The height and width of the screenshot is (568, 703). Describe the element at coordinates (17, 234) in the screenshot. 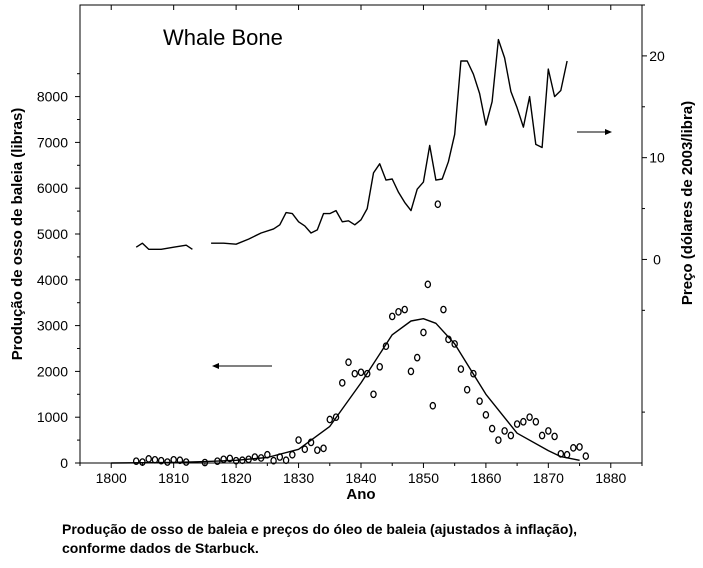

I see `y-axis-title-left: Produção de osso de baleia (libras)` at that location.